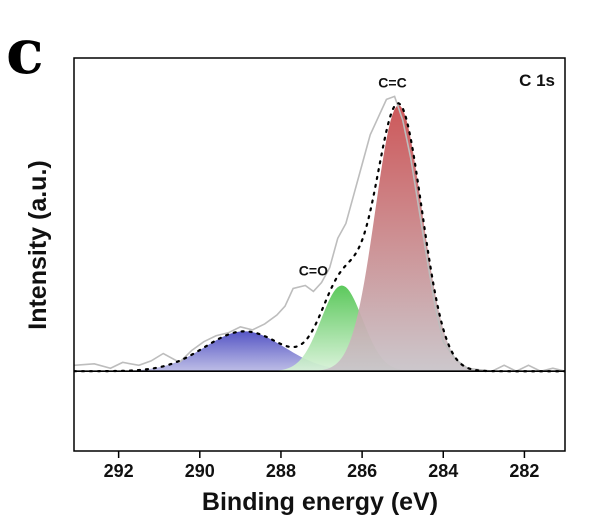 The image size is (606, 529). I want to click on x-tick-label-286: 286, so click(362, 471).